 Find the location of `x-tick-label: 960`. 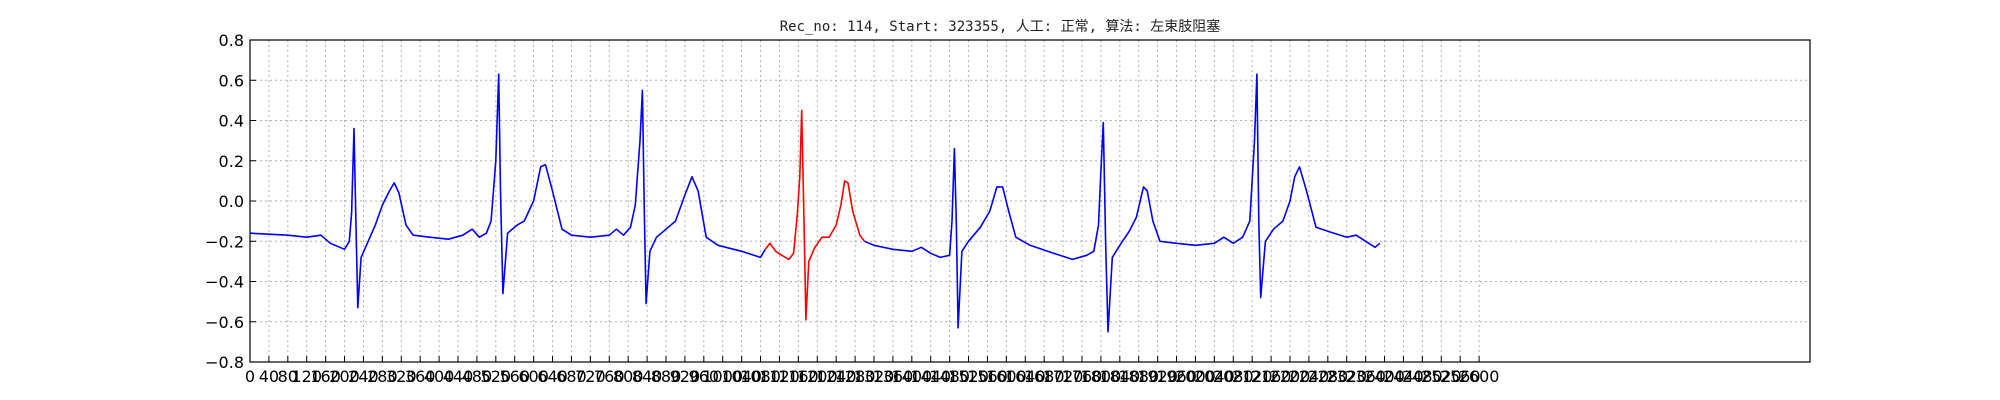

x-tick-label: 960 is located at coordinates (704, 376).